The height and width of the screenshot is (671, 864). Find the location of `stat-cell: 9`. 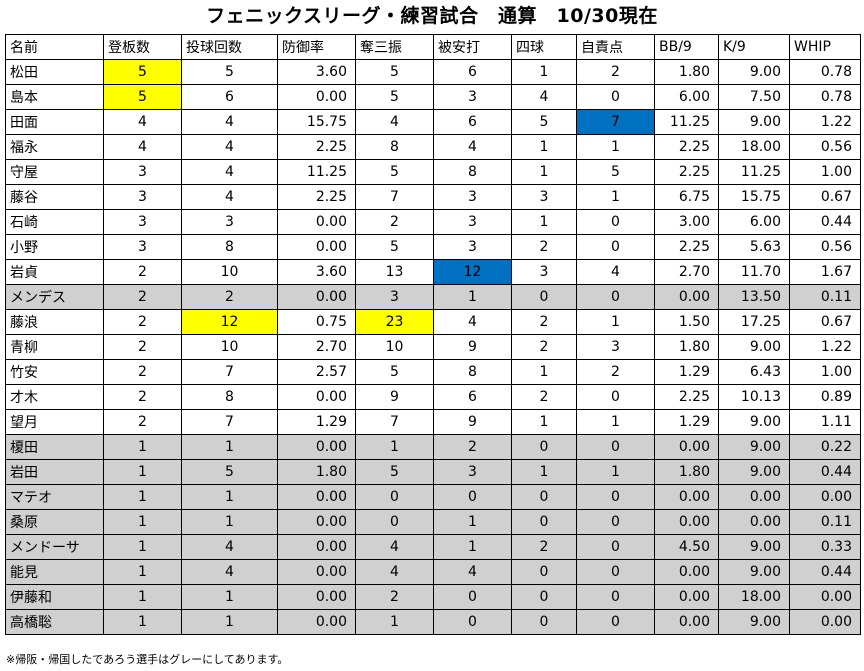

stat-cell: 9 is located at coordinates (394, 397).